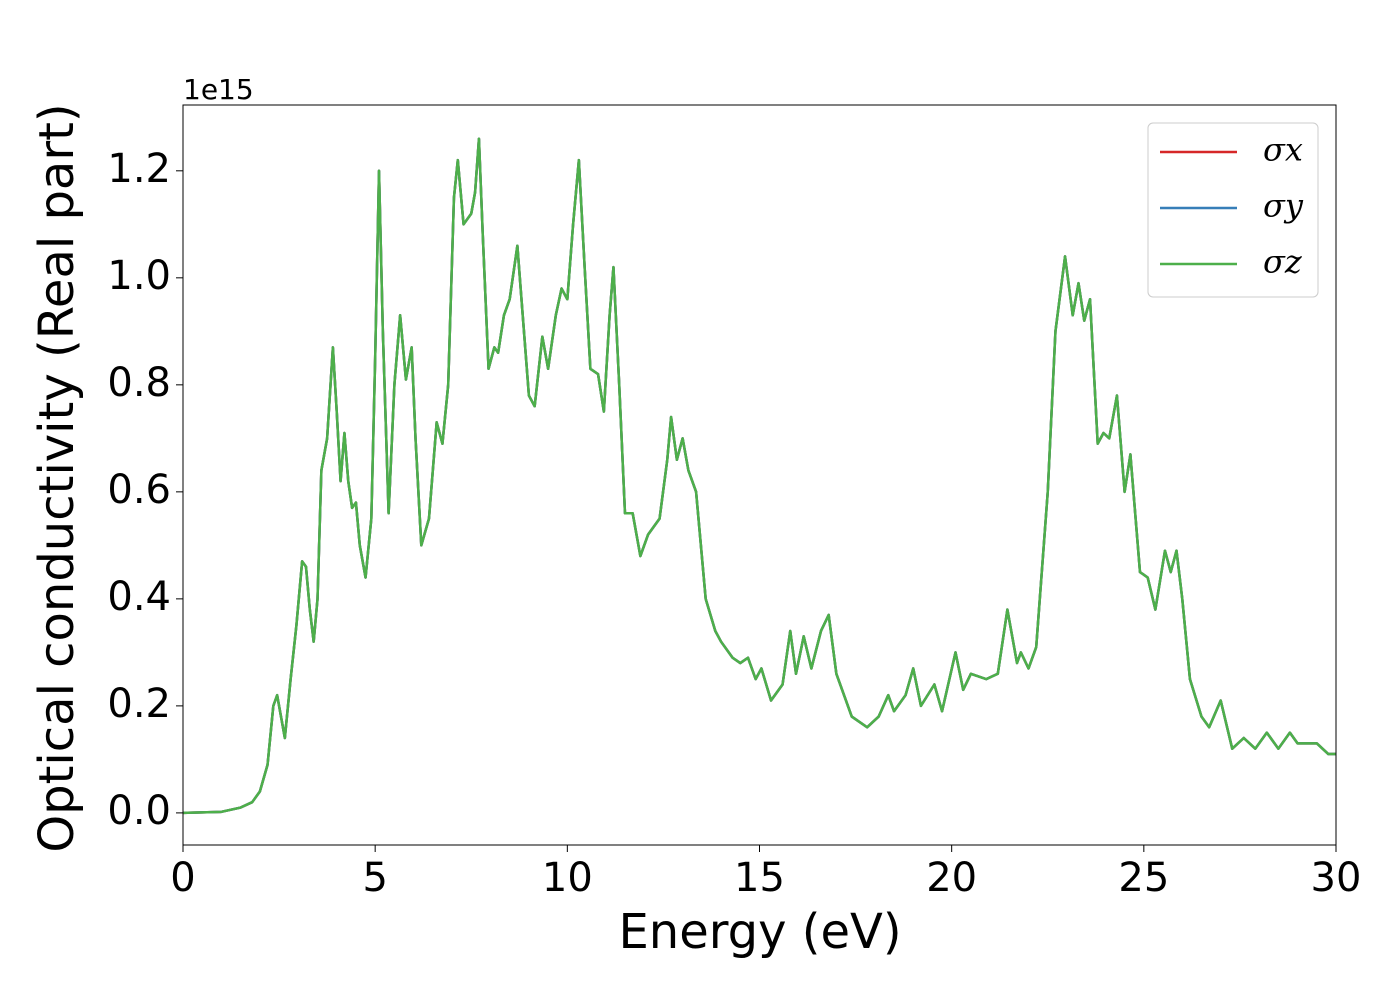 This screenshot has width=1400, height=1000. What do you see at coordinates (139, 276) in the screenshot?
I see `y-tick-label: 1.0` at bounding box center [139, 276].